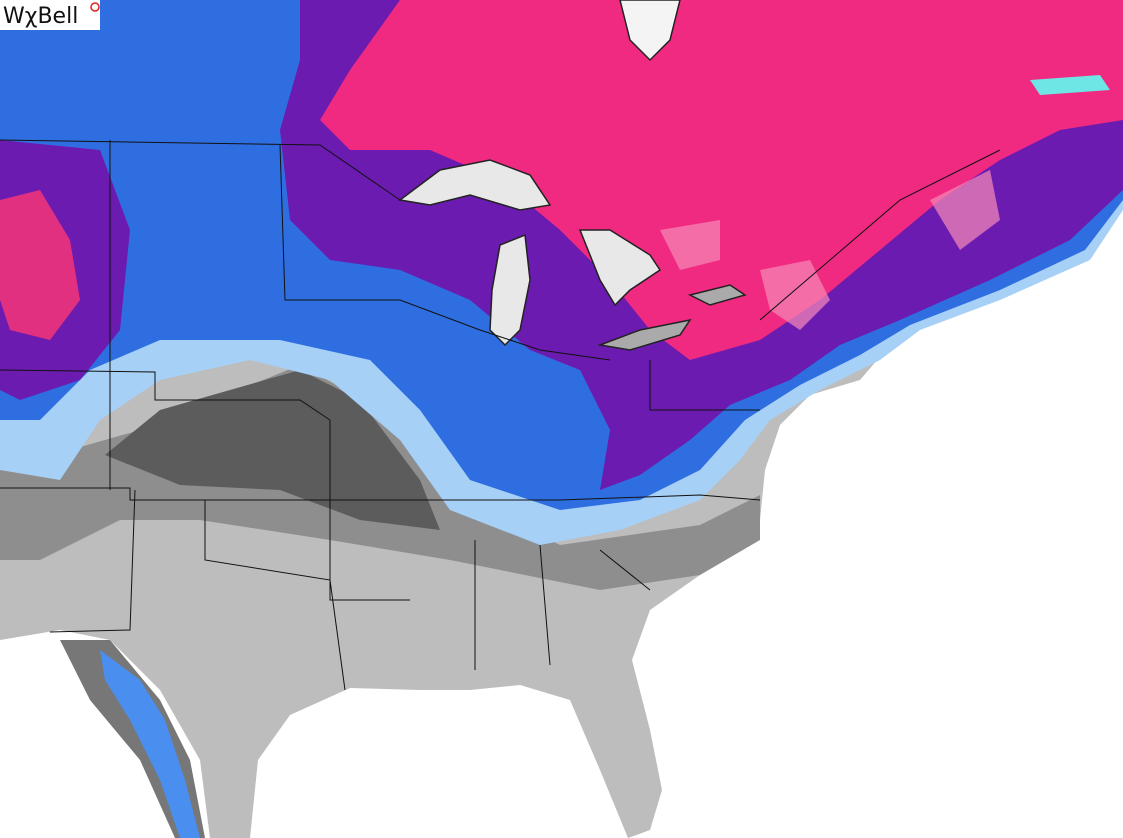  What do you see at coordinates (40, 265) in the screenshot?
I see `snow-magenta-west` at bounding box center [40, 265].